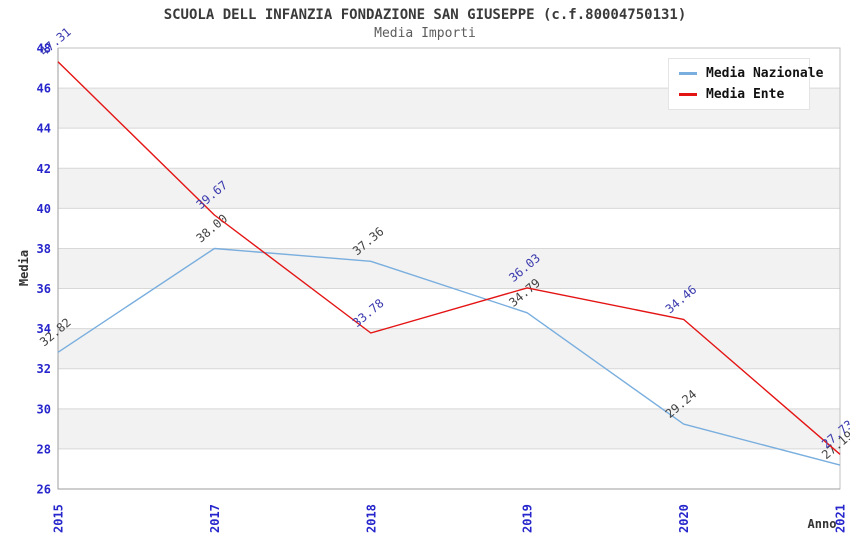  What do you see at coordinates (841, 518) in the screenshot?
I see `x-tick-label: 2021` at bounding box center [841, 518].